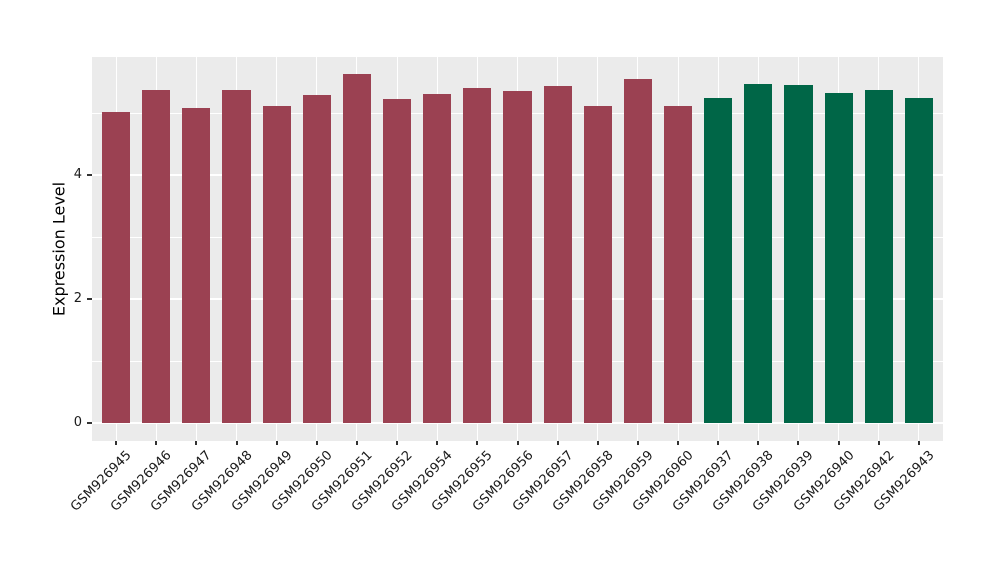  What do you see at coordinates (798, 254) in the screenshot?
I see `bar-GSM926939` at bounding box center [798, 254].